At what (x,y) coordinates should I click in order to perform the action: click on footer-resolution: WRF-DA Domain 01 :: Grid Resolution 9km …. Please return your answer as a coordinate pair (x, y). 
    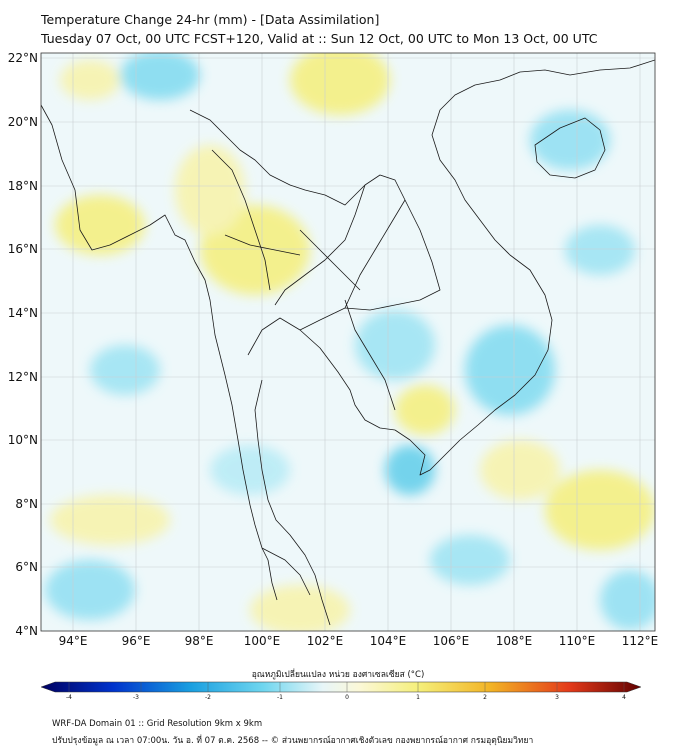
    Looking at the image, I should click on (157, 724).